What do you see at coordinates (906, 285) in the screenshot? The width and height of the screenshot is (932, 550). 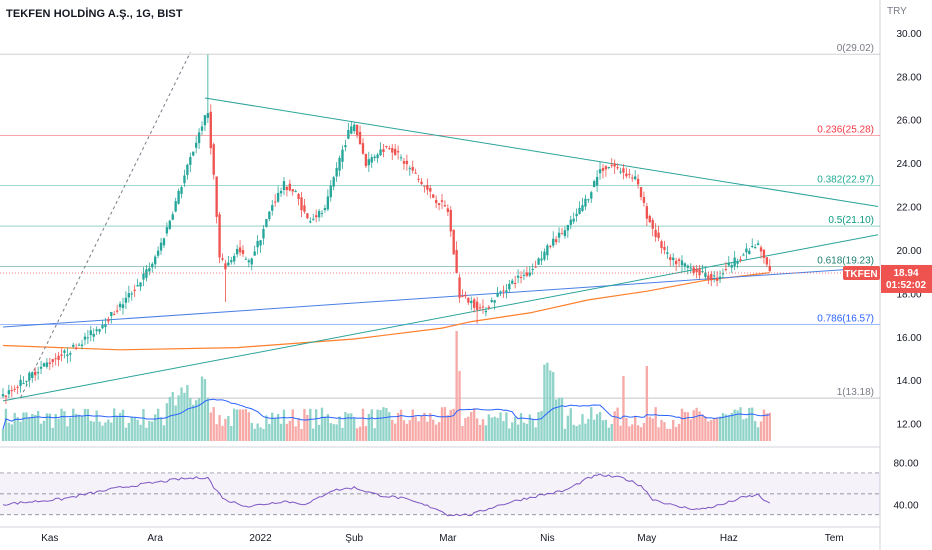 I see `countdown-label: 01:52:02` at bounding box center [906, 285].